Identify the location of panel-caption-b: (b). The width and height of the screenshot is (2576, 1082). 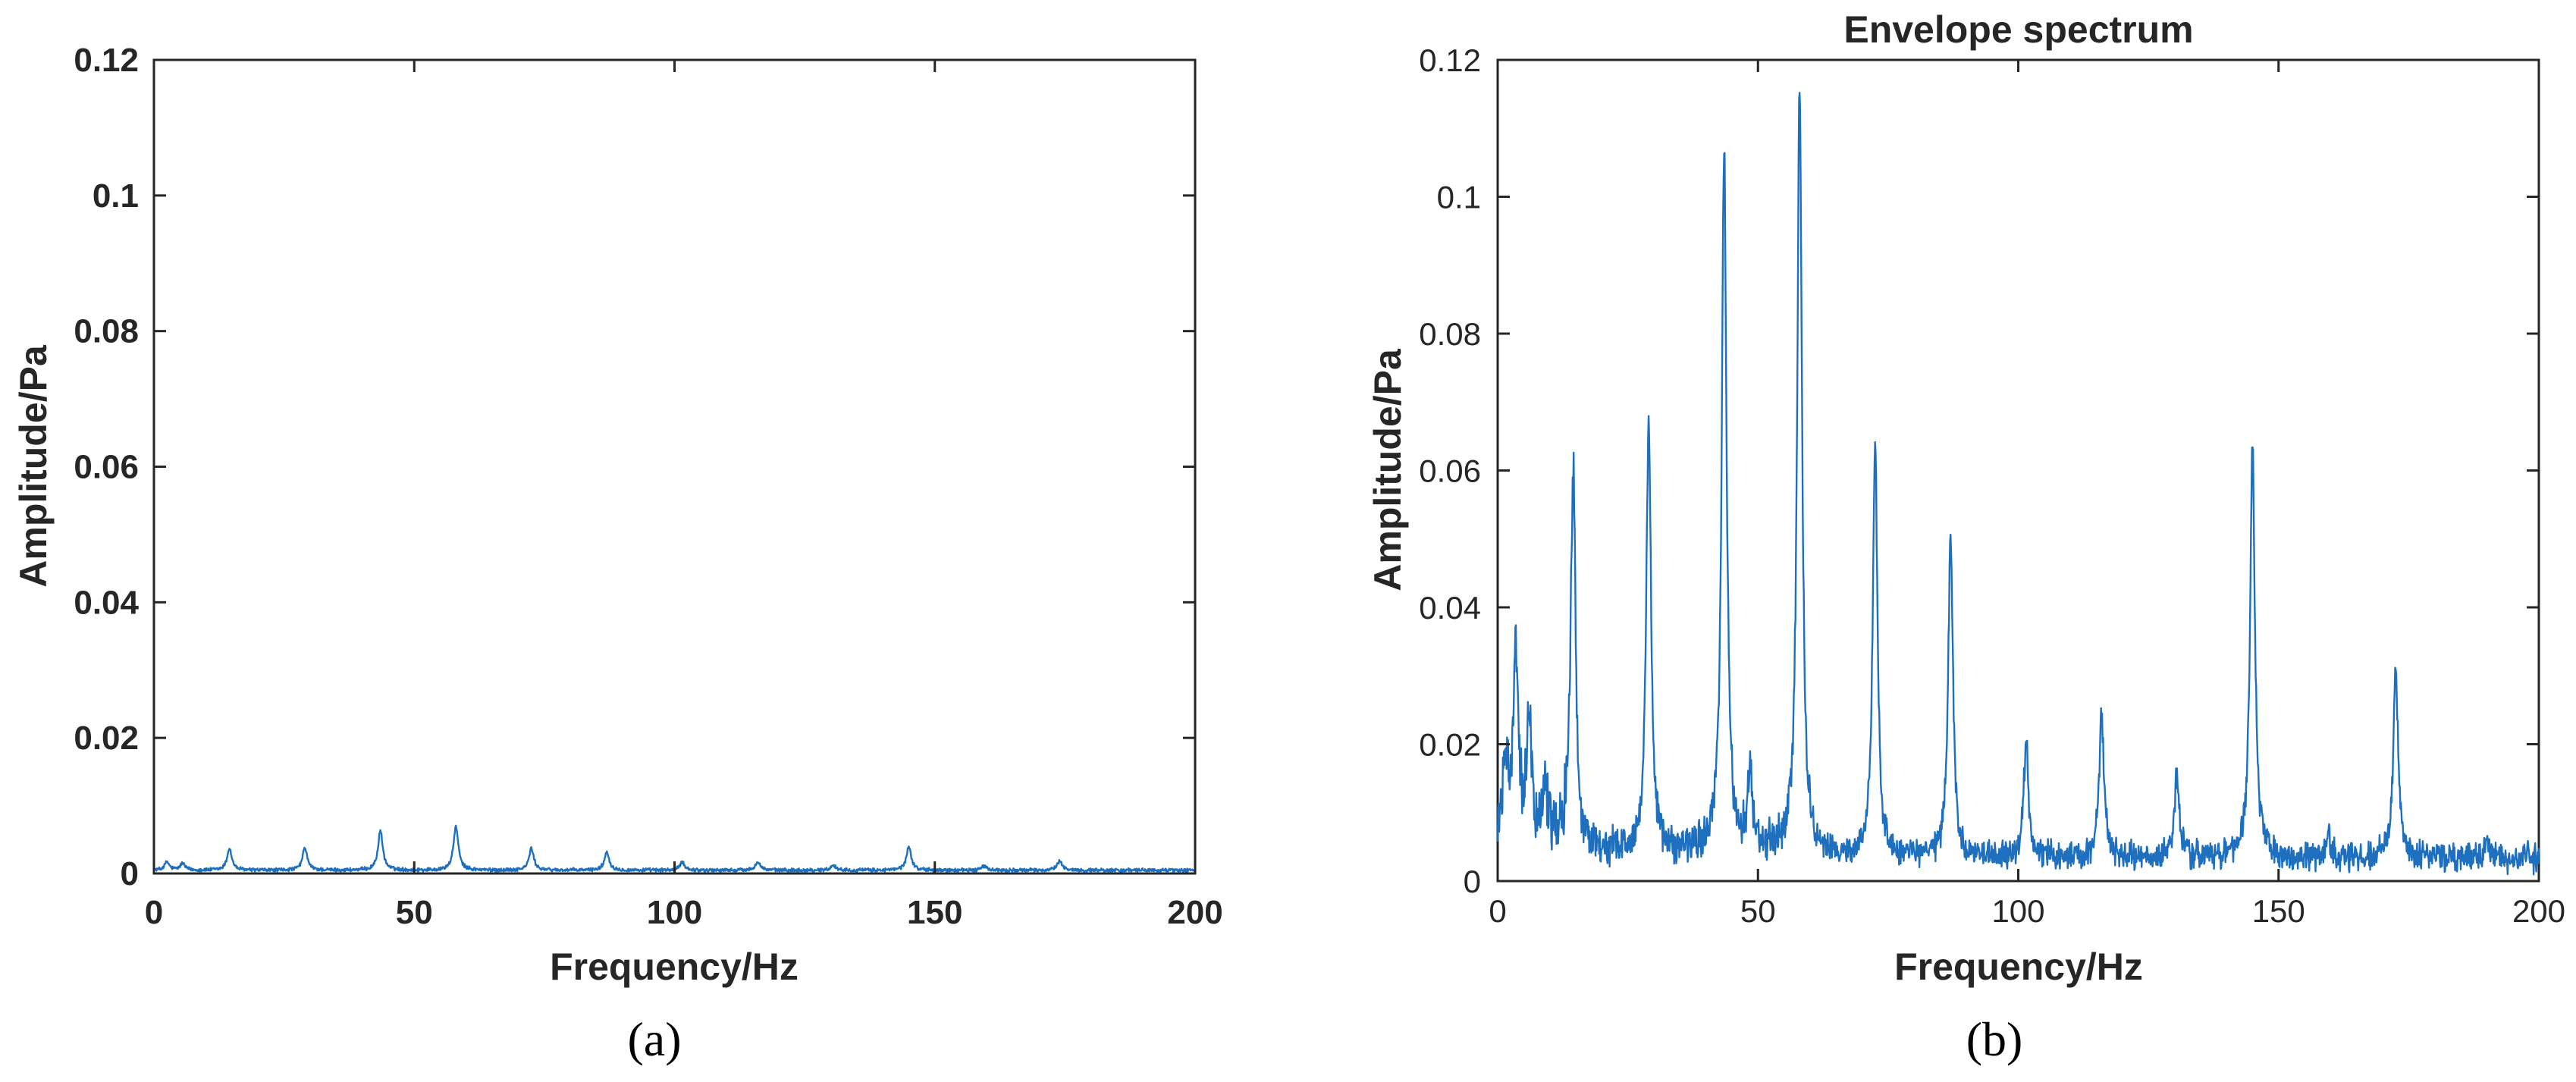
(1994, 1039).